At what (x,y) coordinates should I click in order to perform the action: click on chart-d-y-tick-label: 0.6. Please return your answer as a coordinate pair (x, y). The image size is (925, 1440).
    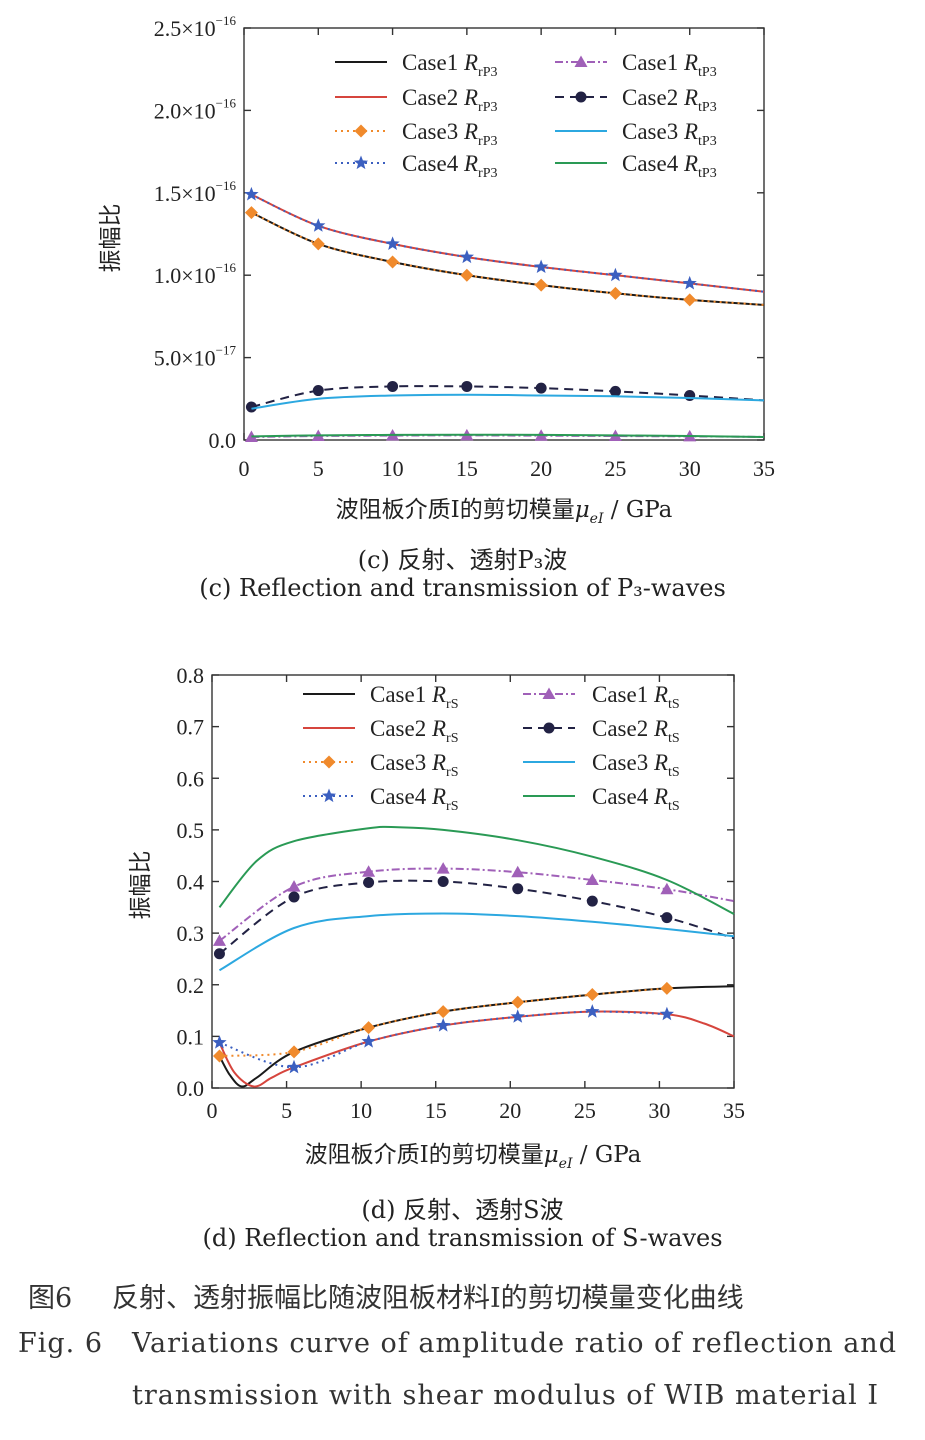
    Looking at the image, I should click on (191, 778).